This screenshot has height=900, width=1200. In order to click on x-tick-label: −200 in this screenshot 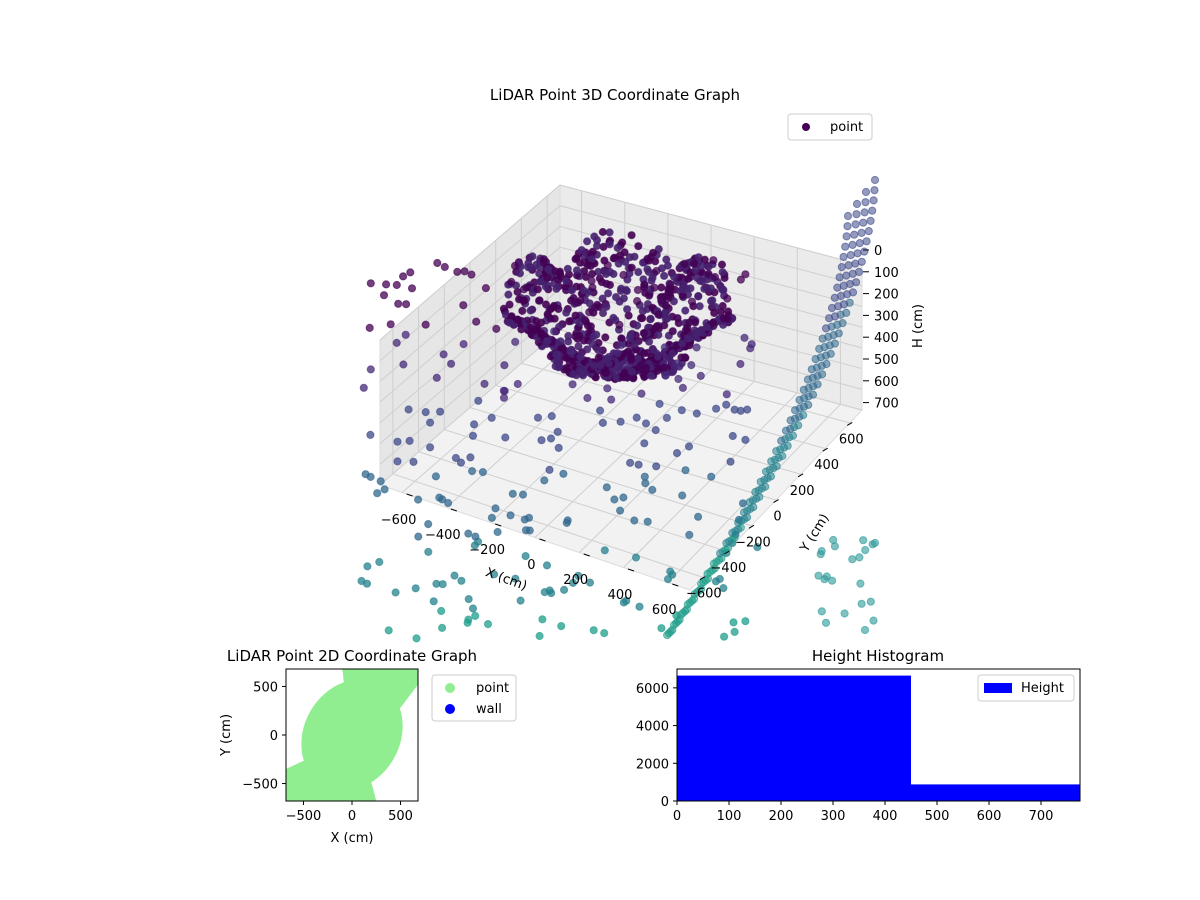, I will do `click(487, 550)`.